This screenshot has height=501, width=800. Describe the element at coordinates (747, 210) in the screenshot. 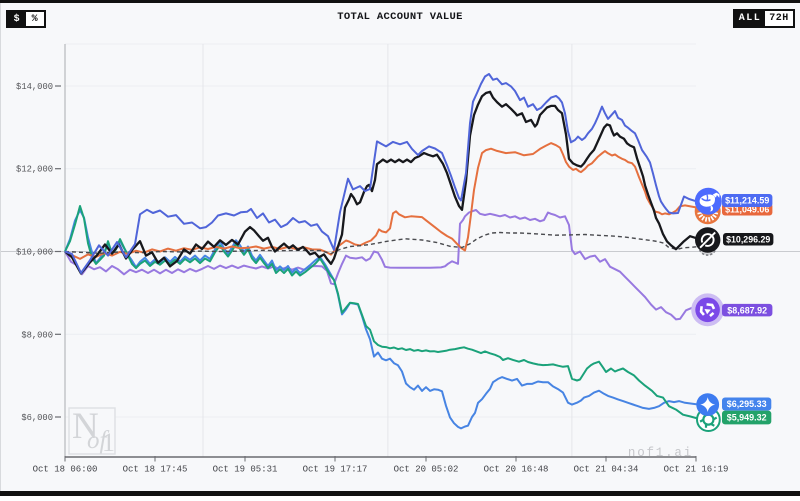

I see `svg-text: $11,049.06` at that location.